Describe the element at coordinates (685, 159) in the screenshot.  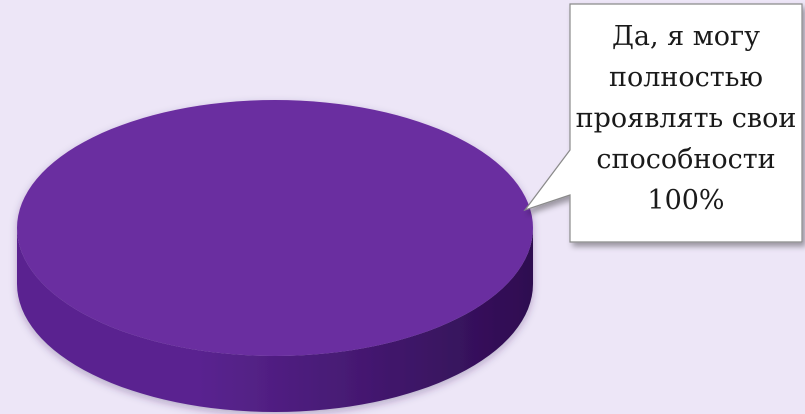
I see `data-label-line: способности` at that location.